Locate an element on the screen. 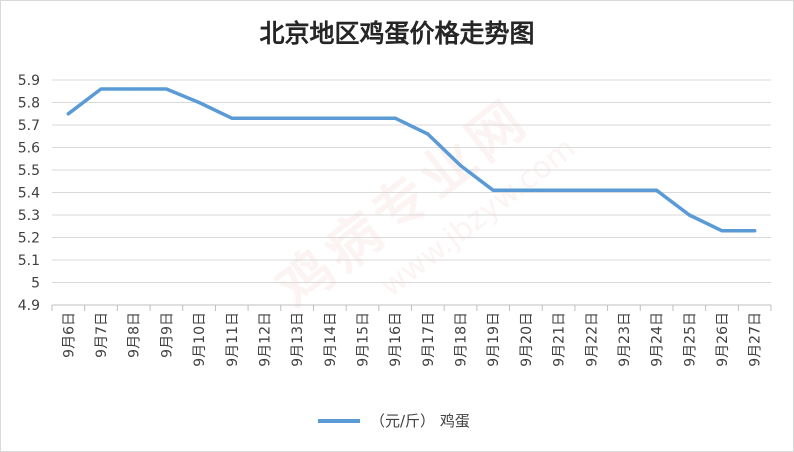 This screenshot has height=452, width=794. y-tick-label: 5.7 is located at coordinates (29, 126).